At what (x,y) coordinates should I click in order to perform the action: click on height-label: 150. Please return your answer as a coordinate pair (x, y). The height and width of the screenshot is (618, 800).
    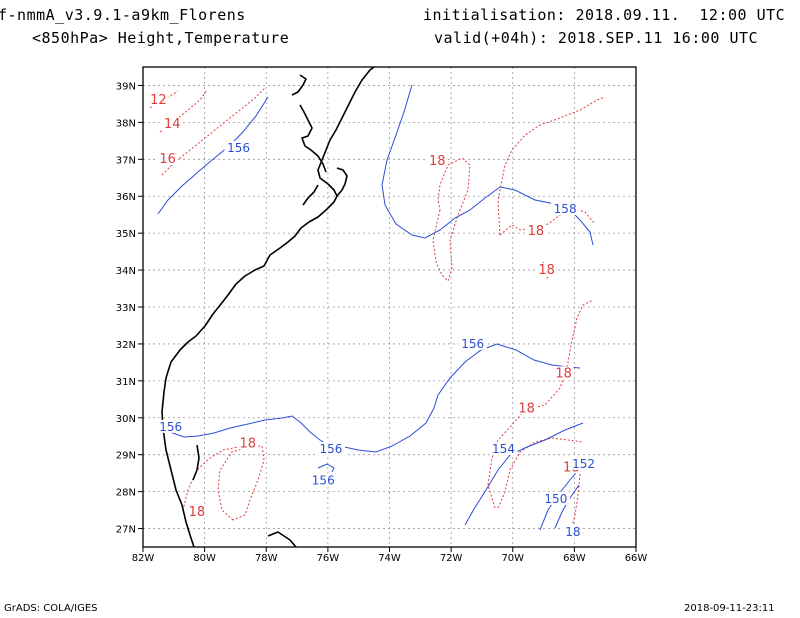
    Looking at the image, I should click on (555, 499).